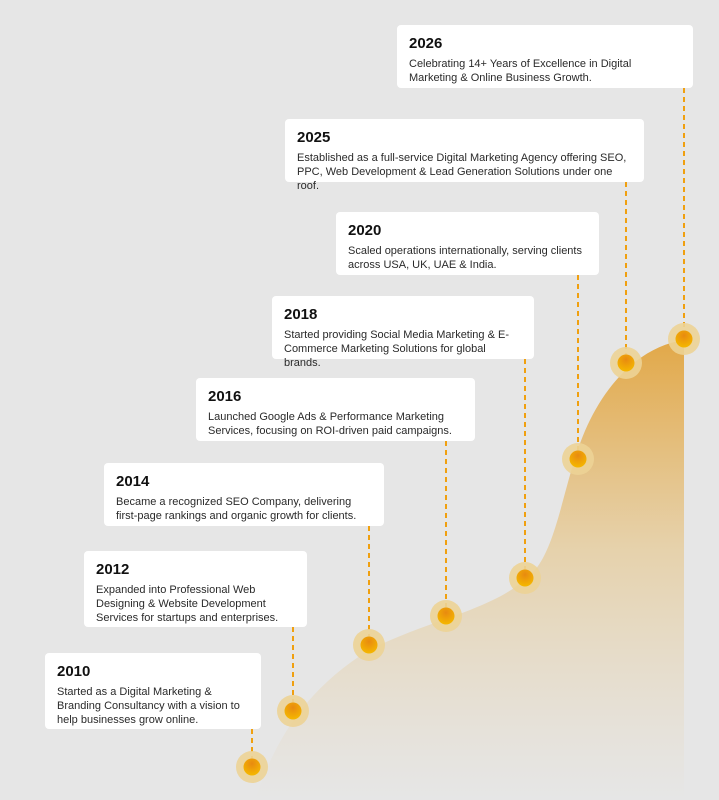  Describe the element at coordinates (225, 396) in the screenshot. I see `milestone-year: 2016` at that location.